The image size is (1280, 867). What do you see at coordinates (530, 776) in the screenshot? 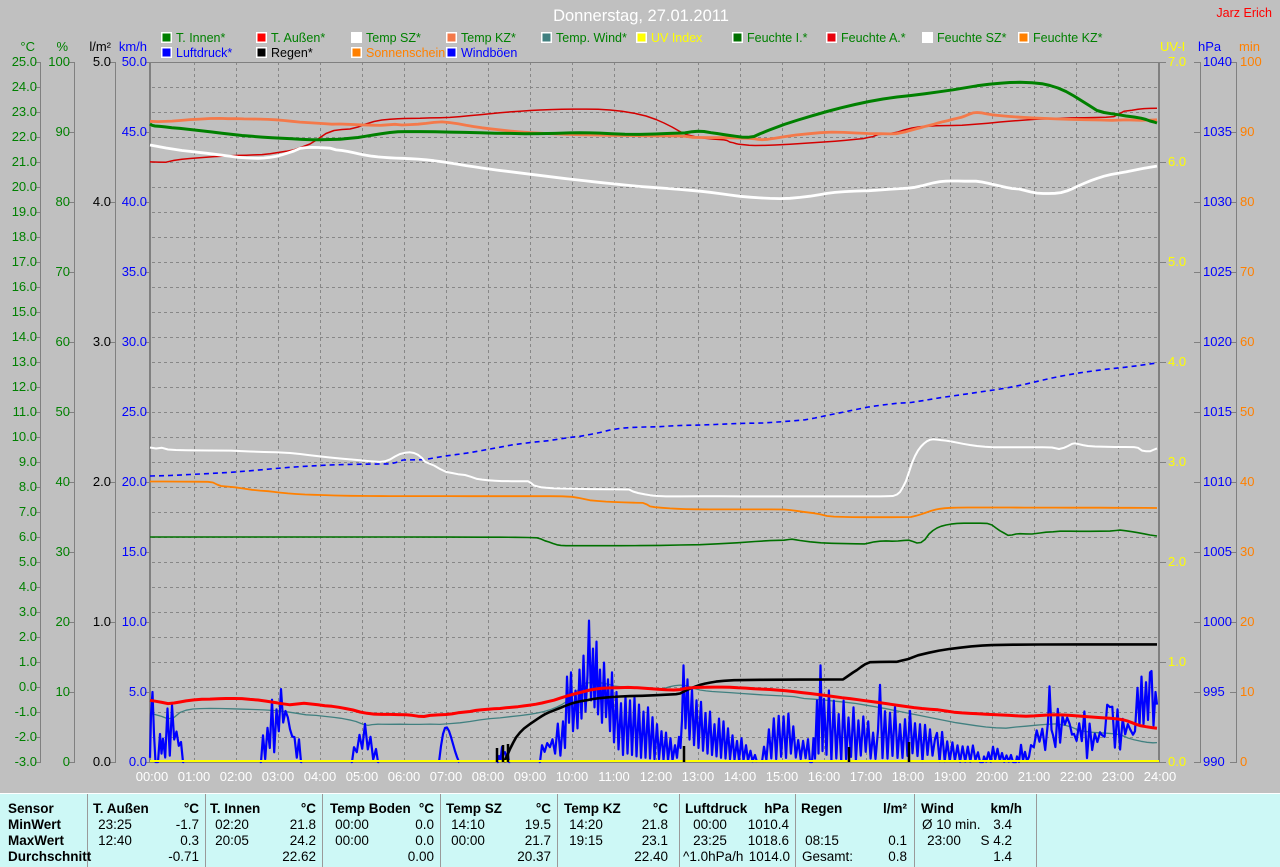
I see `svg-text: 09:00` at bounding box center [530, 776].